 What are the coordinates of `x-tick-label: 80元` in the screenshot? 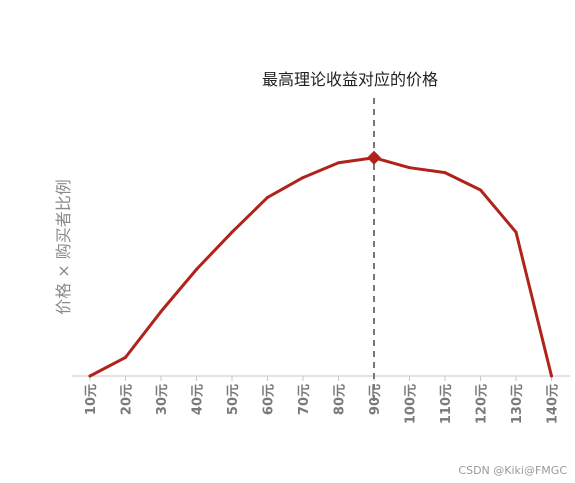 It's located at (340, 399).